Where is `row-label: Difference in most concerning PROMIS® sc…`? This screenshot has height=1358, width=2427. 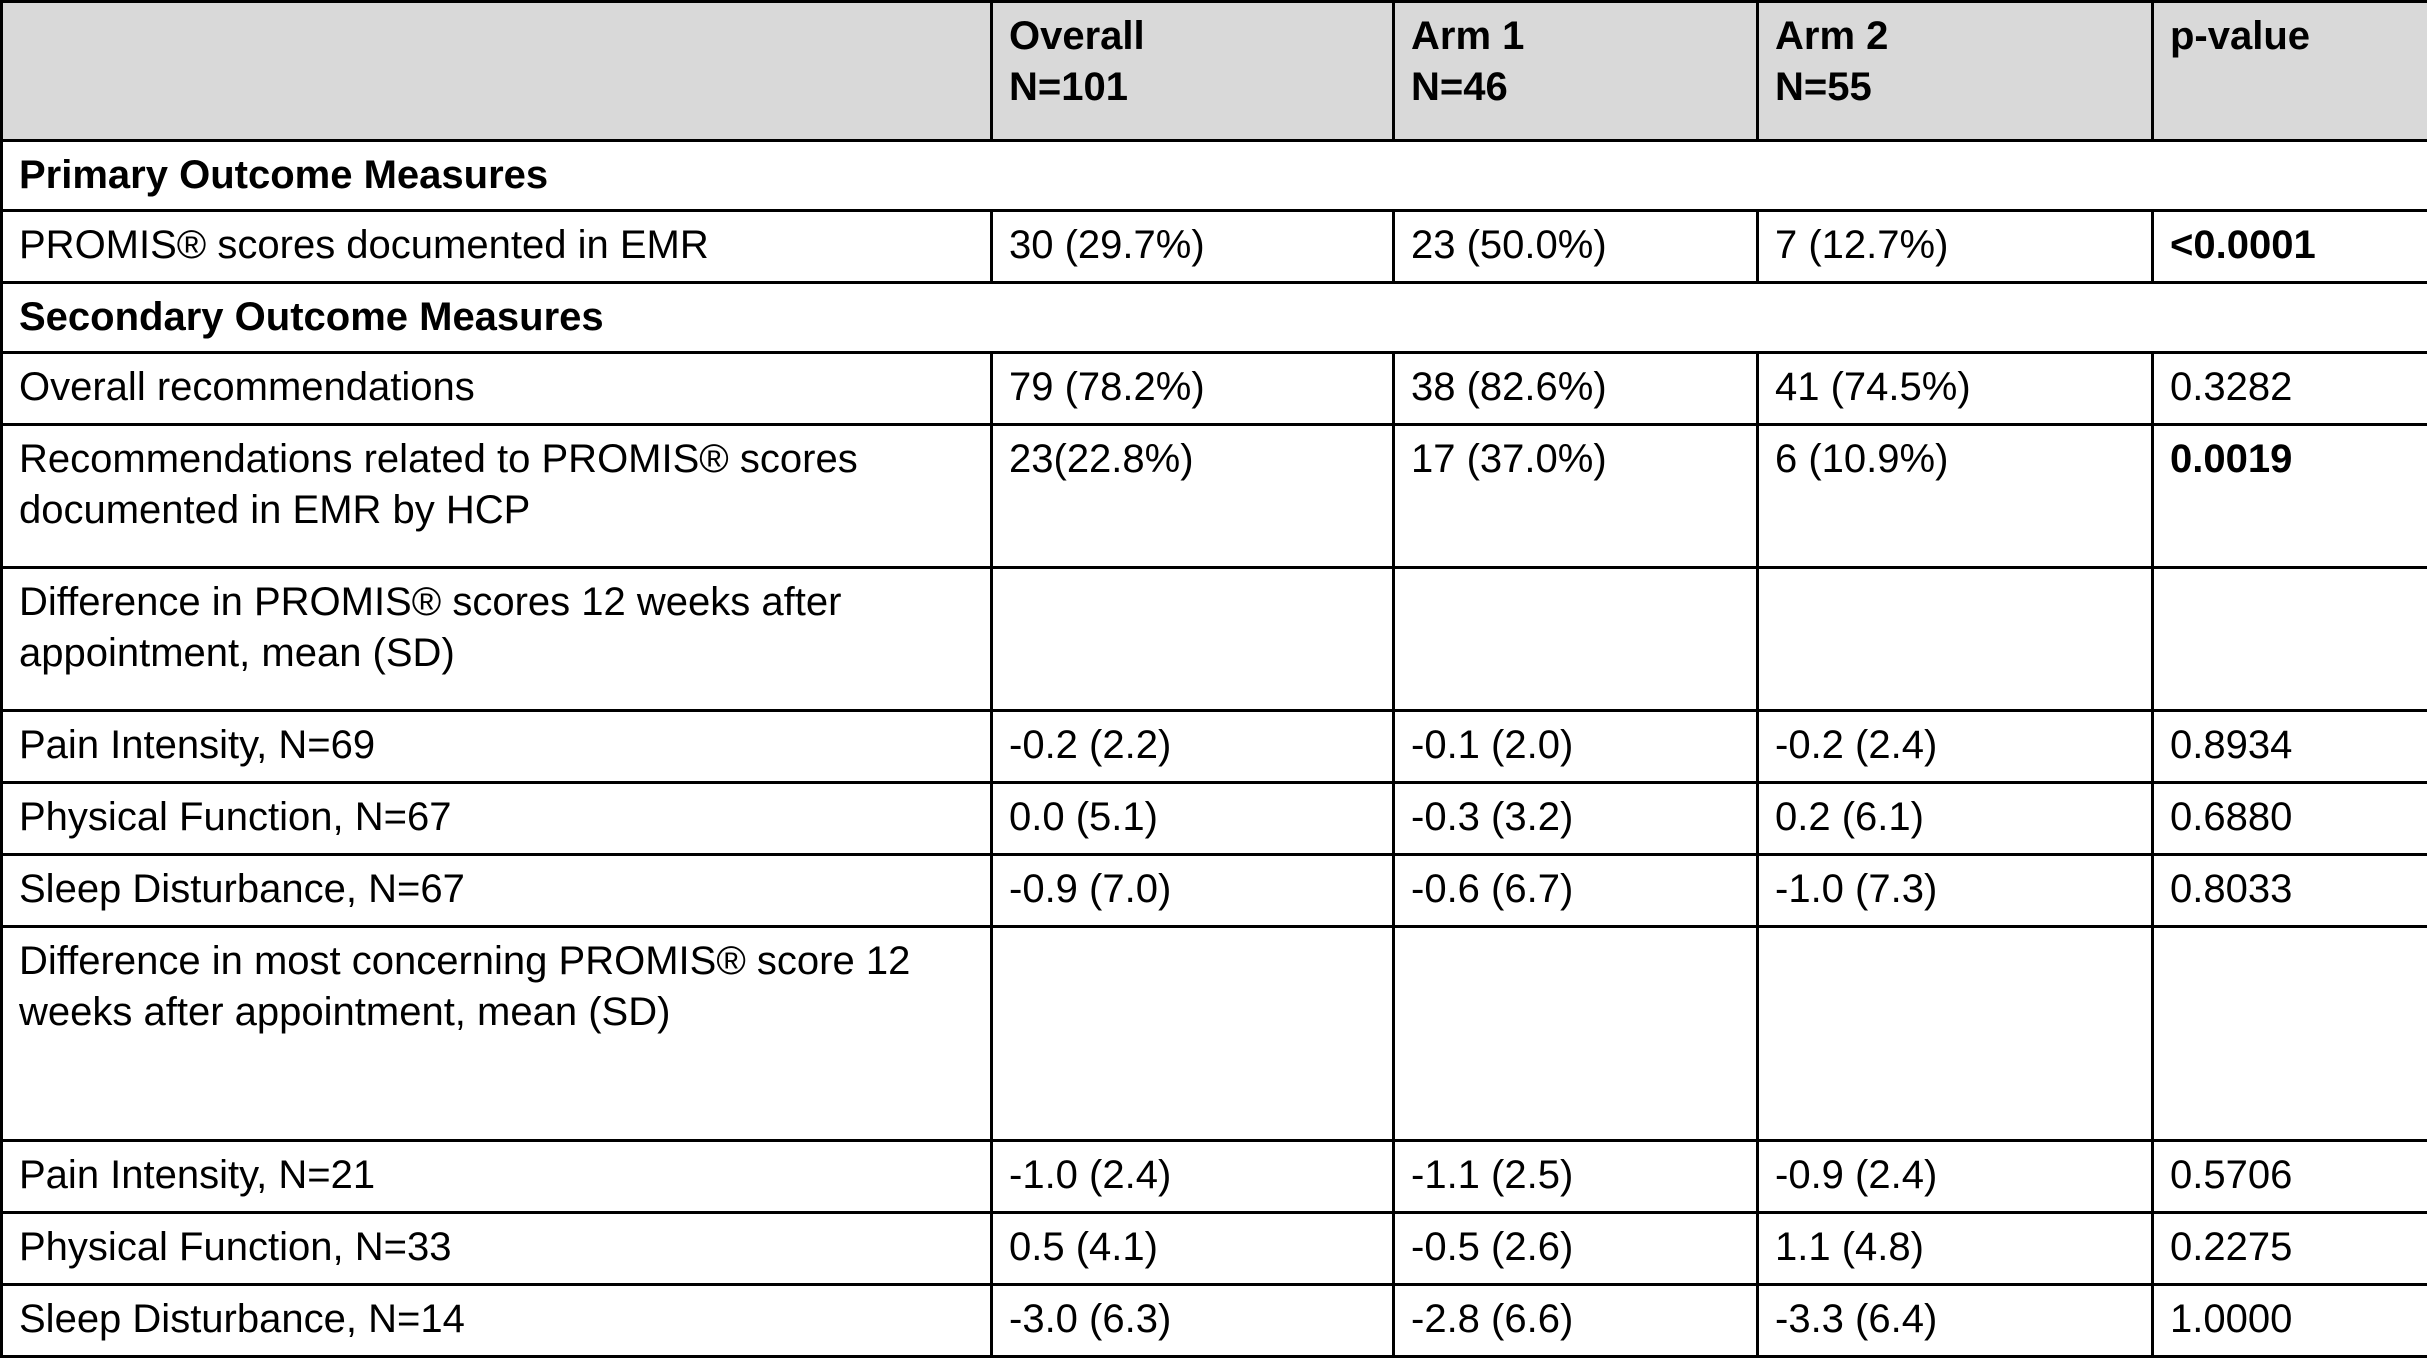 row-label: Difference in most concerning PROMIS® sc… is located at coordinates (497, 1034).